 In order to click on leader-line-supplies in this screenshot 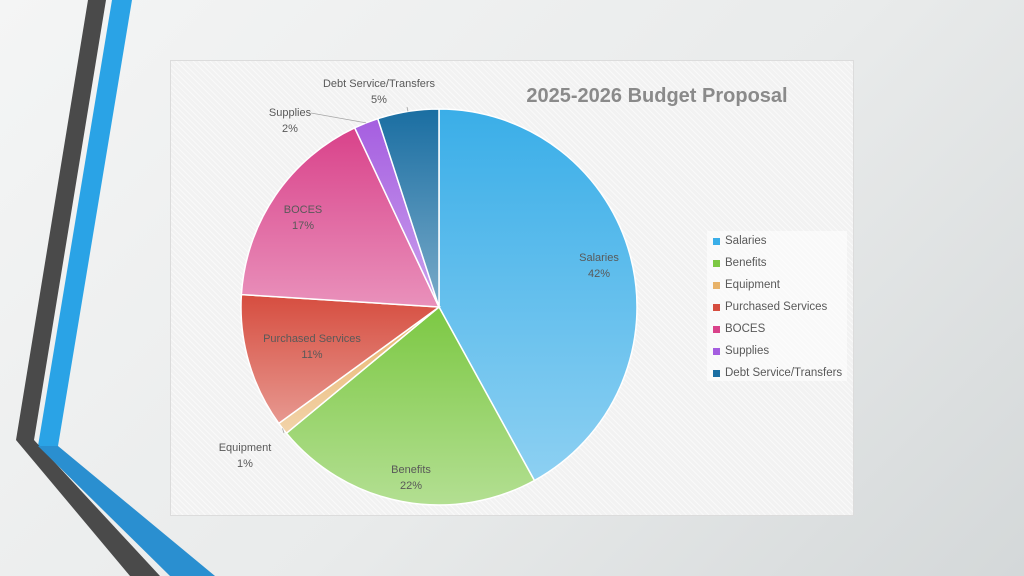, I will do `click(338, 118)`.